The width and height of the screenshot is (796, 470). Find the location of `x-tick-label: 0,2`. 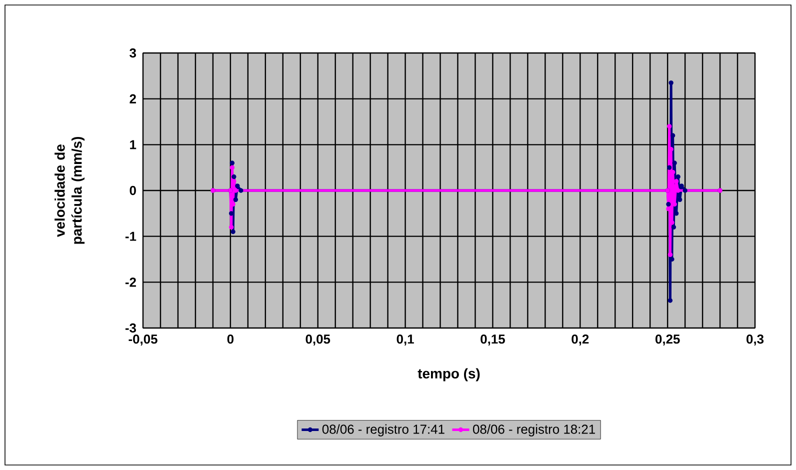

x-tick-label: 0,2 is located at coordinates (580, 340).